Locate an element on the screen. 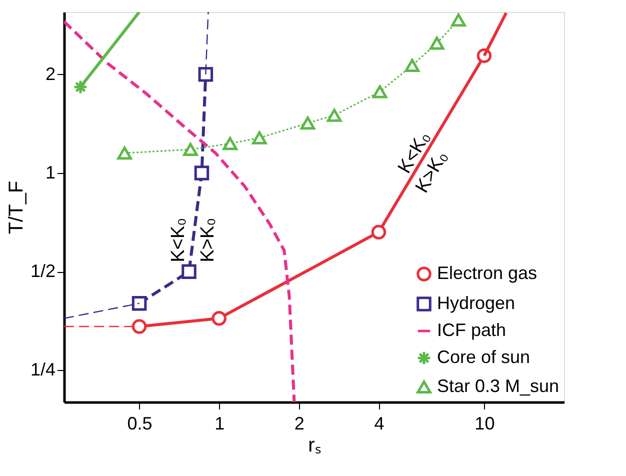 Image resolution: width=626 pixels, height=476 pixels. x-axis-title: rₛ is located at coordinates (314, 445).